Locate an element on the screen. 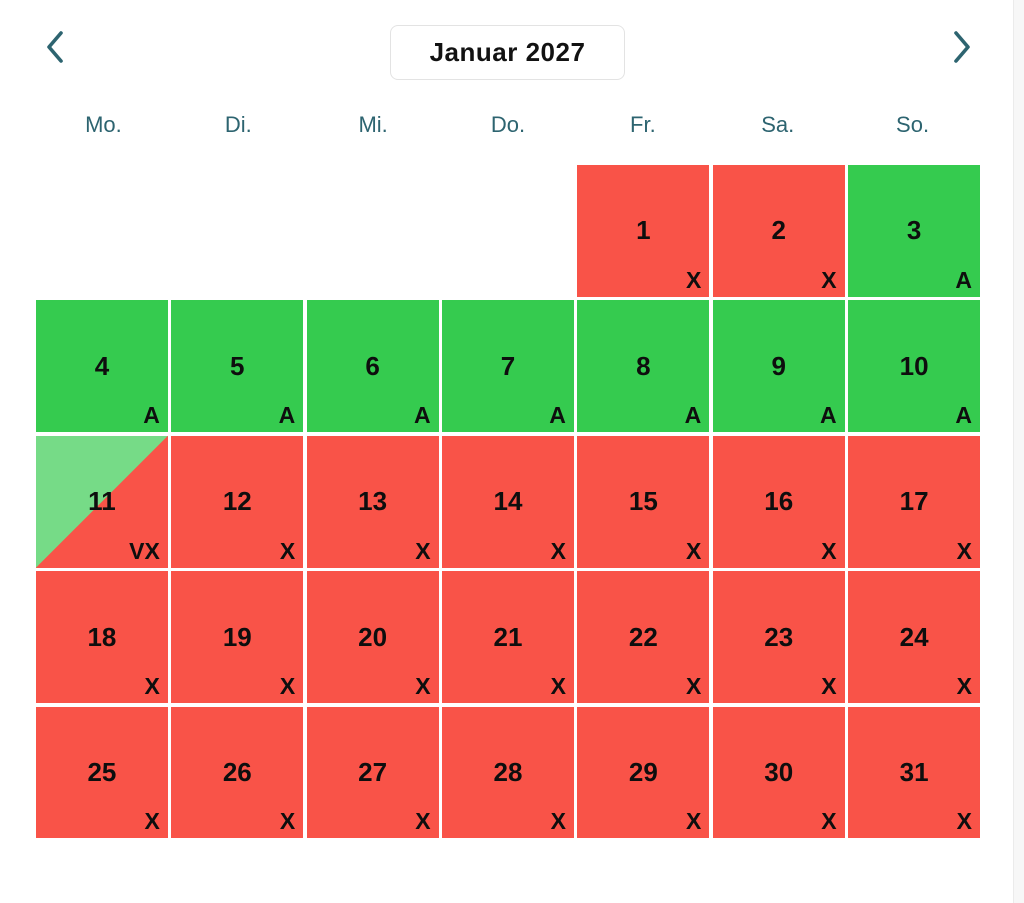  day-cell-22: 22 X is located at coordinates (643, 637).